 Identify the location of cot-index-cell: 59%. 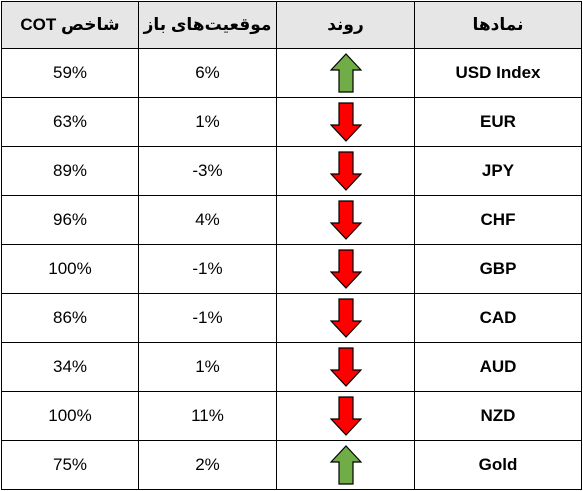
(70, 73).